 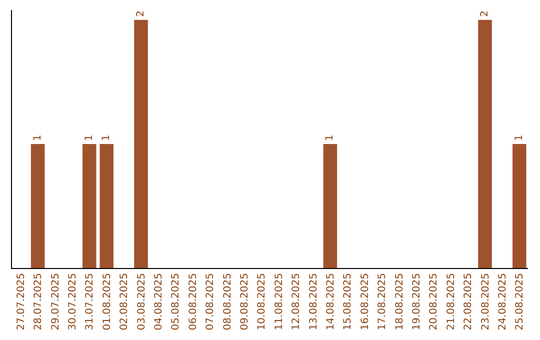 I want to click on x-tick-label: 12.08.2025, so click(x=296, y=301).